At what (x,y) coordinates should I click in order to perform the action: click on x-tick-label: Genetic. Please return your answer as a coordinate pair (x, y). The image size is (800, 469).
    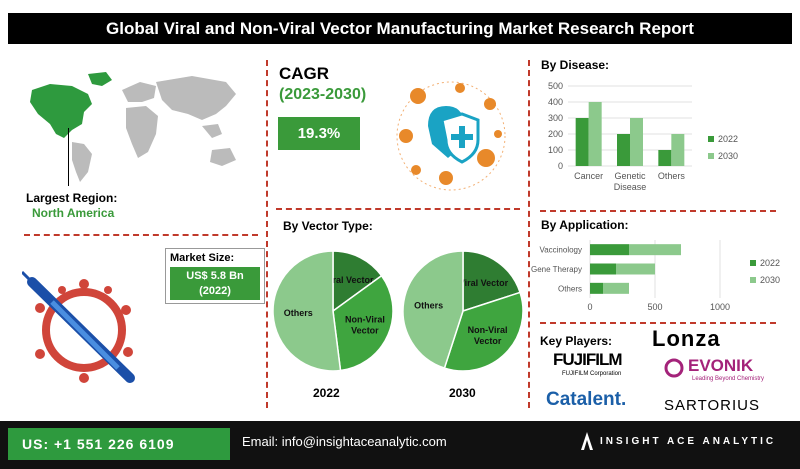
    Looking at the image, I should click on (630, 176).